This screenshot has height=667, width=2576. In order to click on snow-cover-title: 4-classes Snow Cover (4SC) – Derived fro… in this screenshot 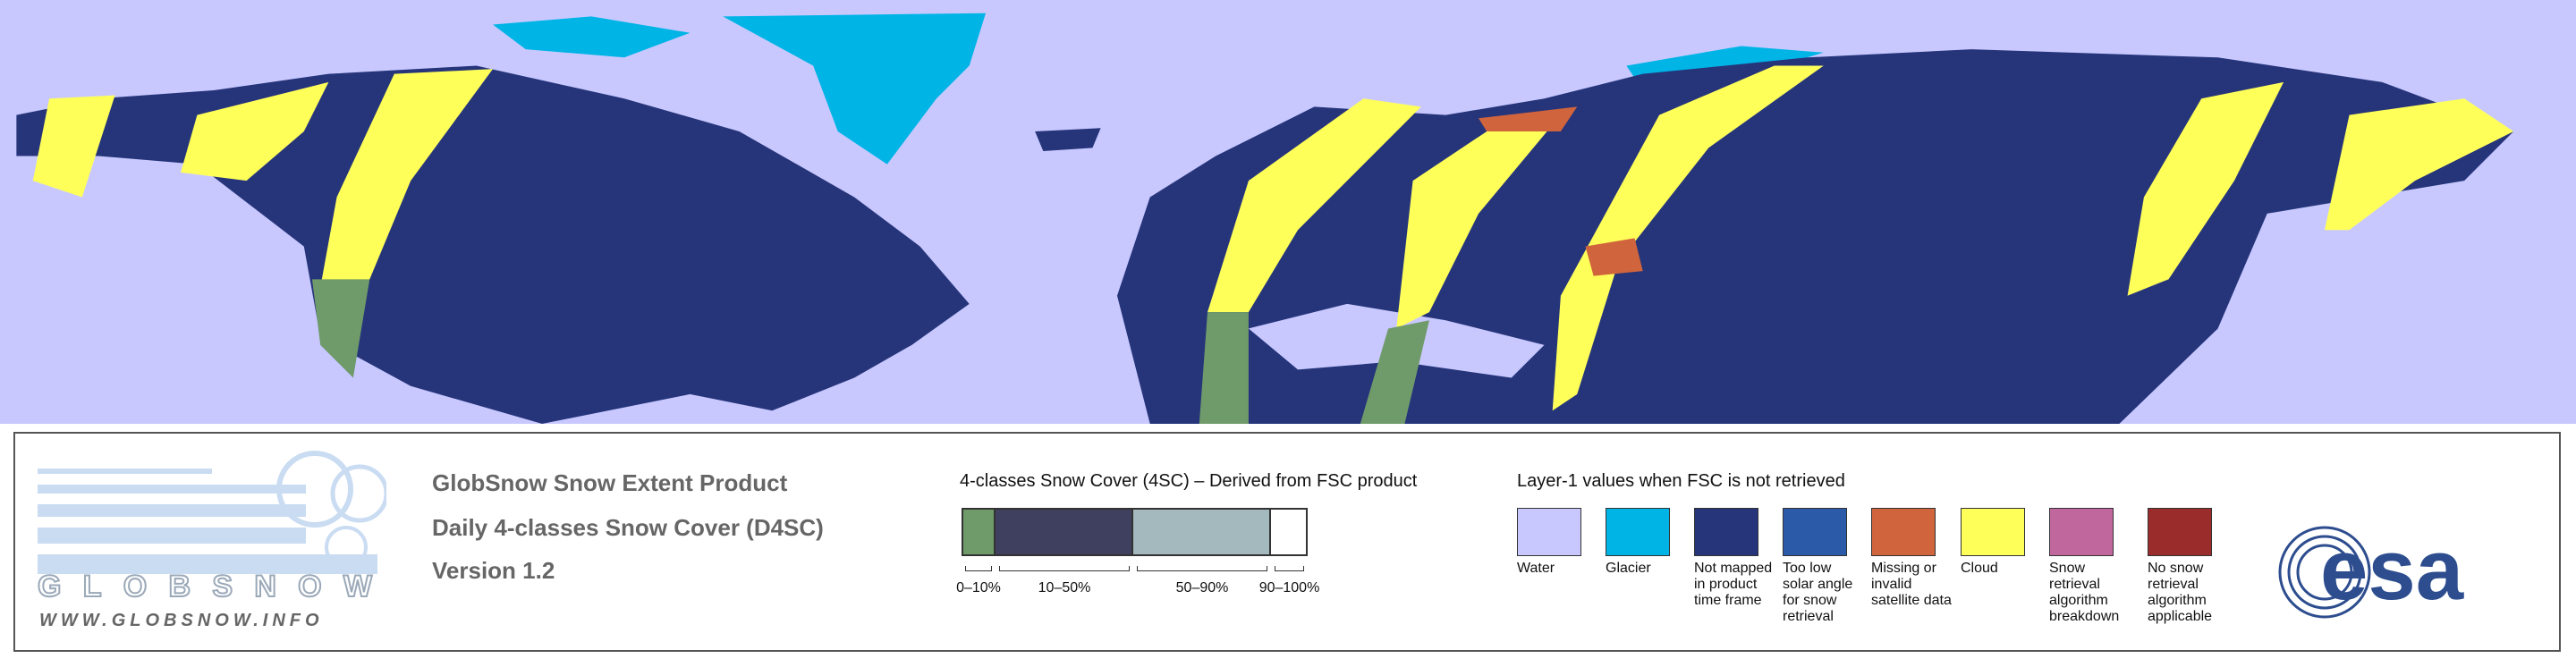, I will do `click(1189, 481)`.